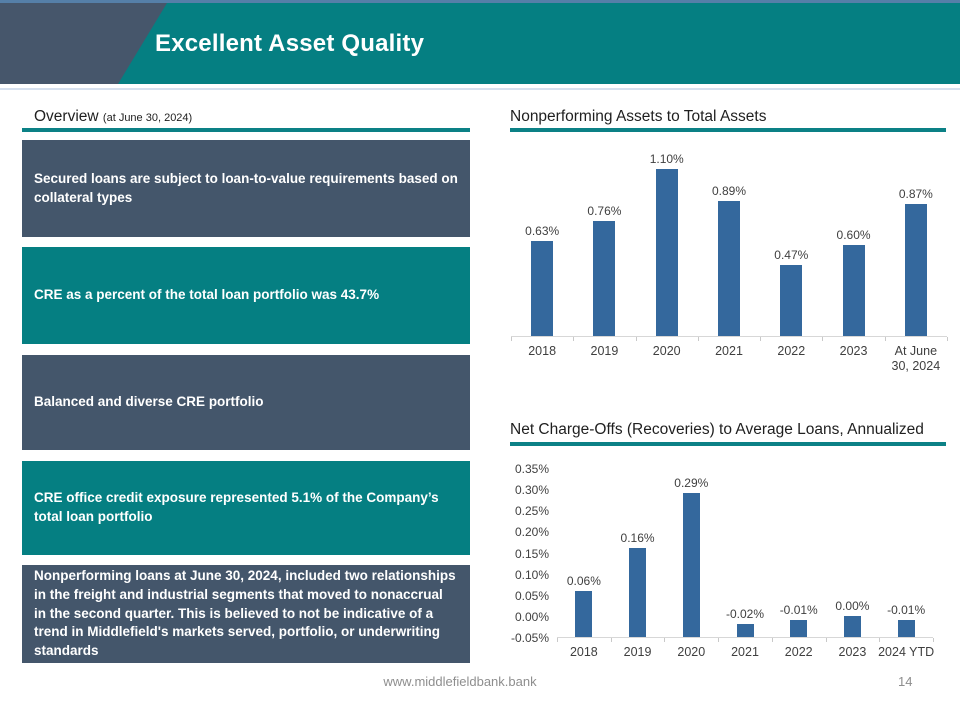 The image size is (960, 720). What do you see at coordinates (604, 210) in the screenshot?
I see `bar-value-label: 0.76%` at bounding box center [604, 210].